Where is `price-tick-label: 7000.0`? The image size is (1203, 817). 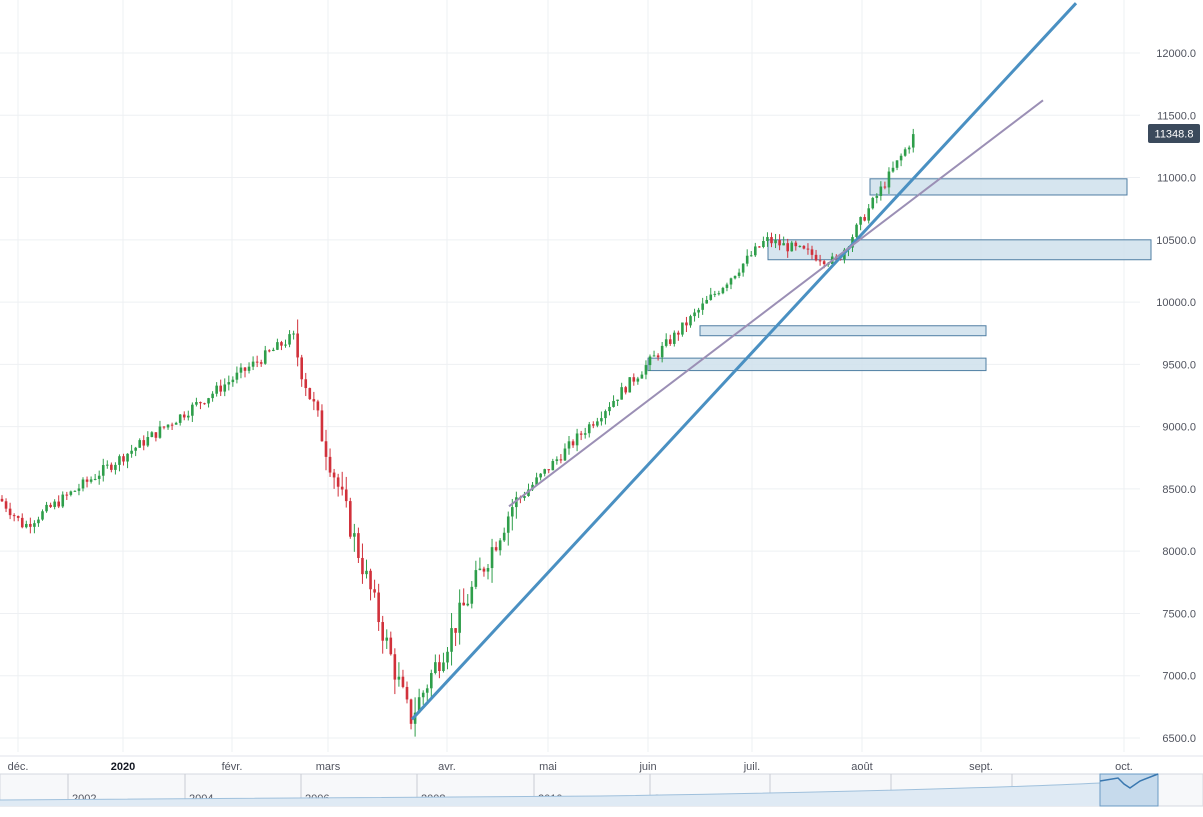
price-tick-label: 7000.0 is located at coordinates (1179, 677).